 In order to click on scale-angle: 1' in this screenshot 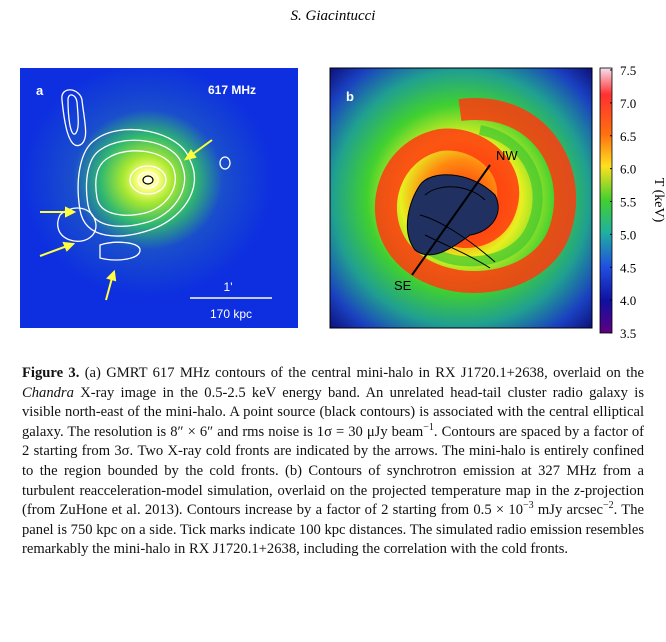, I will do `click(228, 287)`.